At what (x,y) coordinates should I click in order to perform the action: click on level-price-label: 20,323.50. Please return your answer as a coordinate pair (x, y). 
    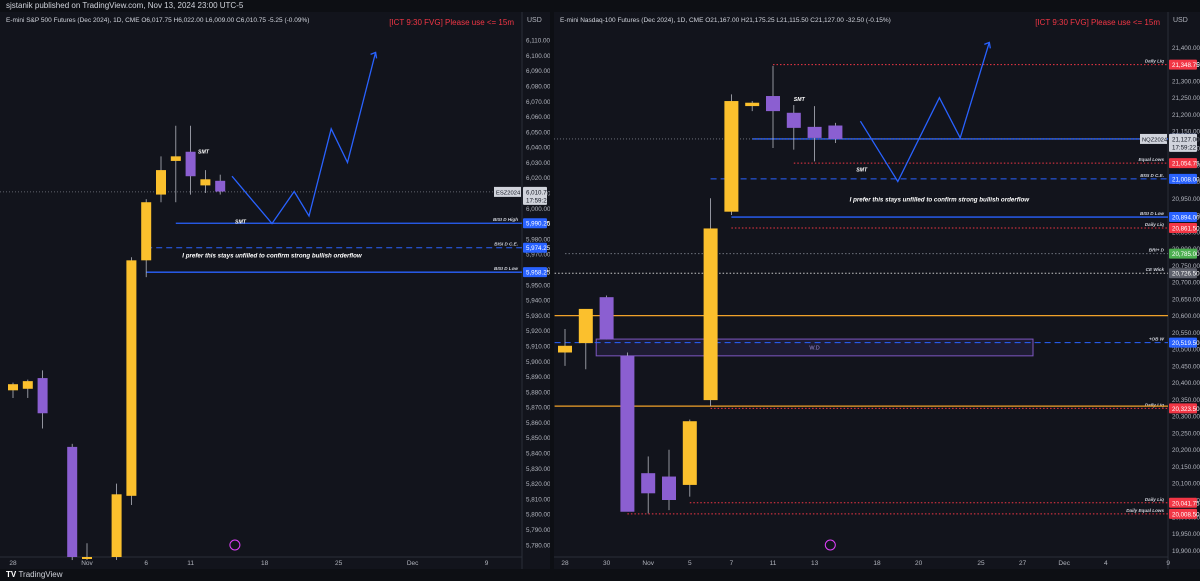
    Looking at the image, I should click on (1186, 409).